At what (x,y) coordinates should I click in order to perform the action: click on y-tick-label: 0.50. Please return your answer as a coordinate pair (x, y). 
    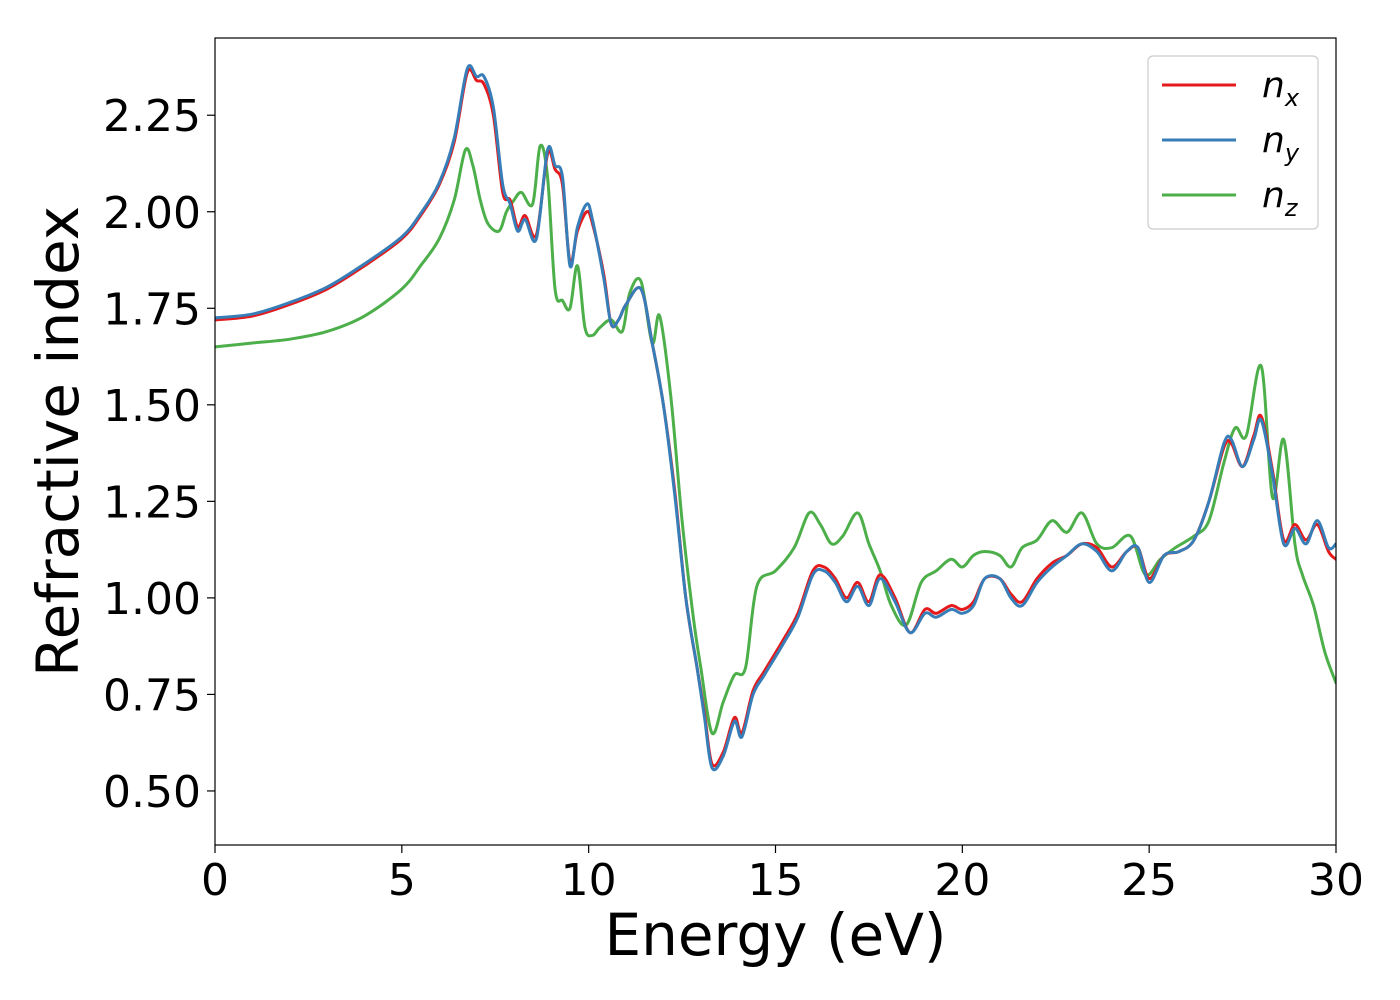
    Looking at the image, I should click on (152, 792).